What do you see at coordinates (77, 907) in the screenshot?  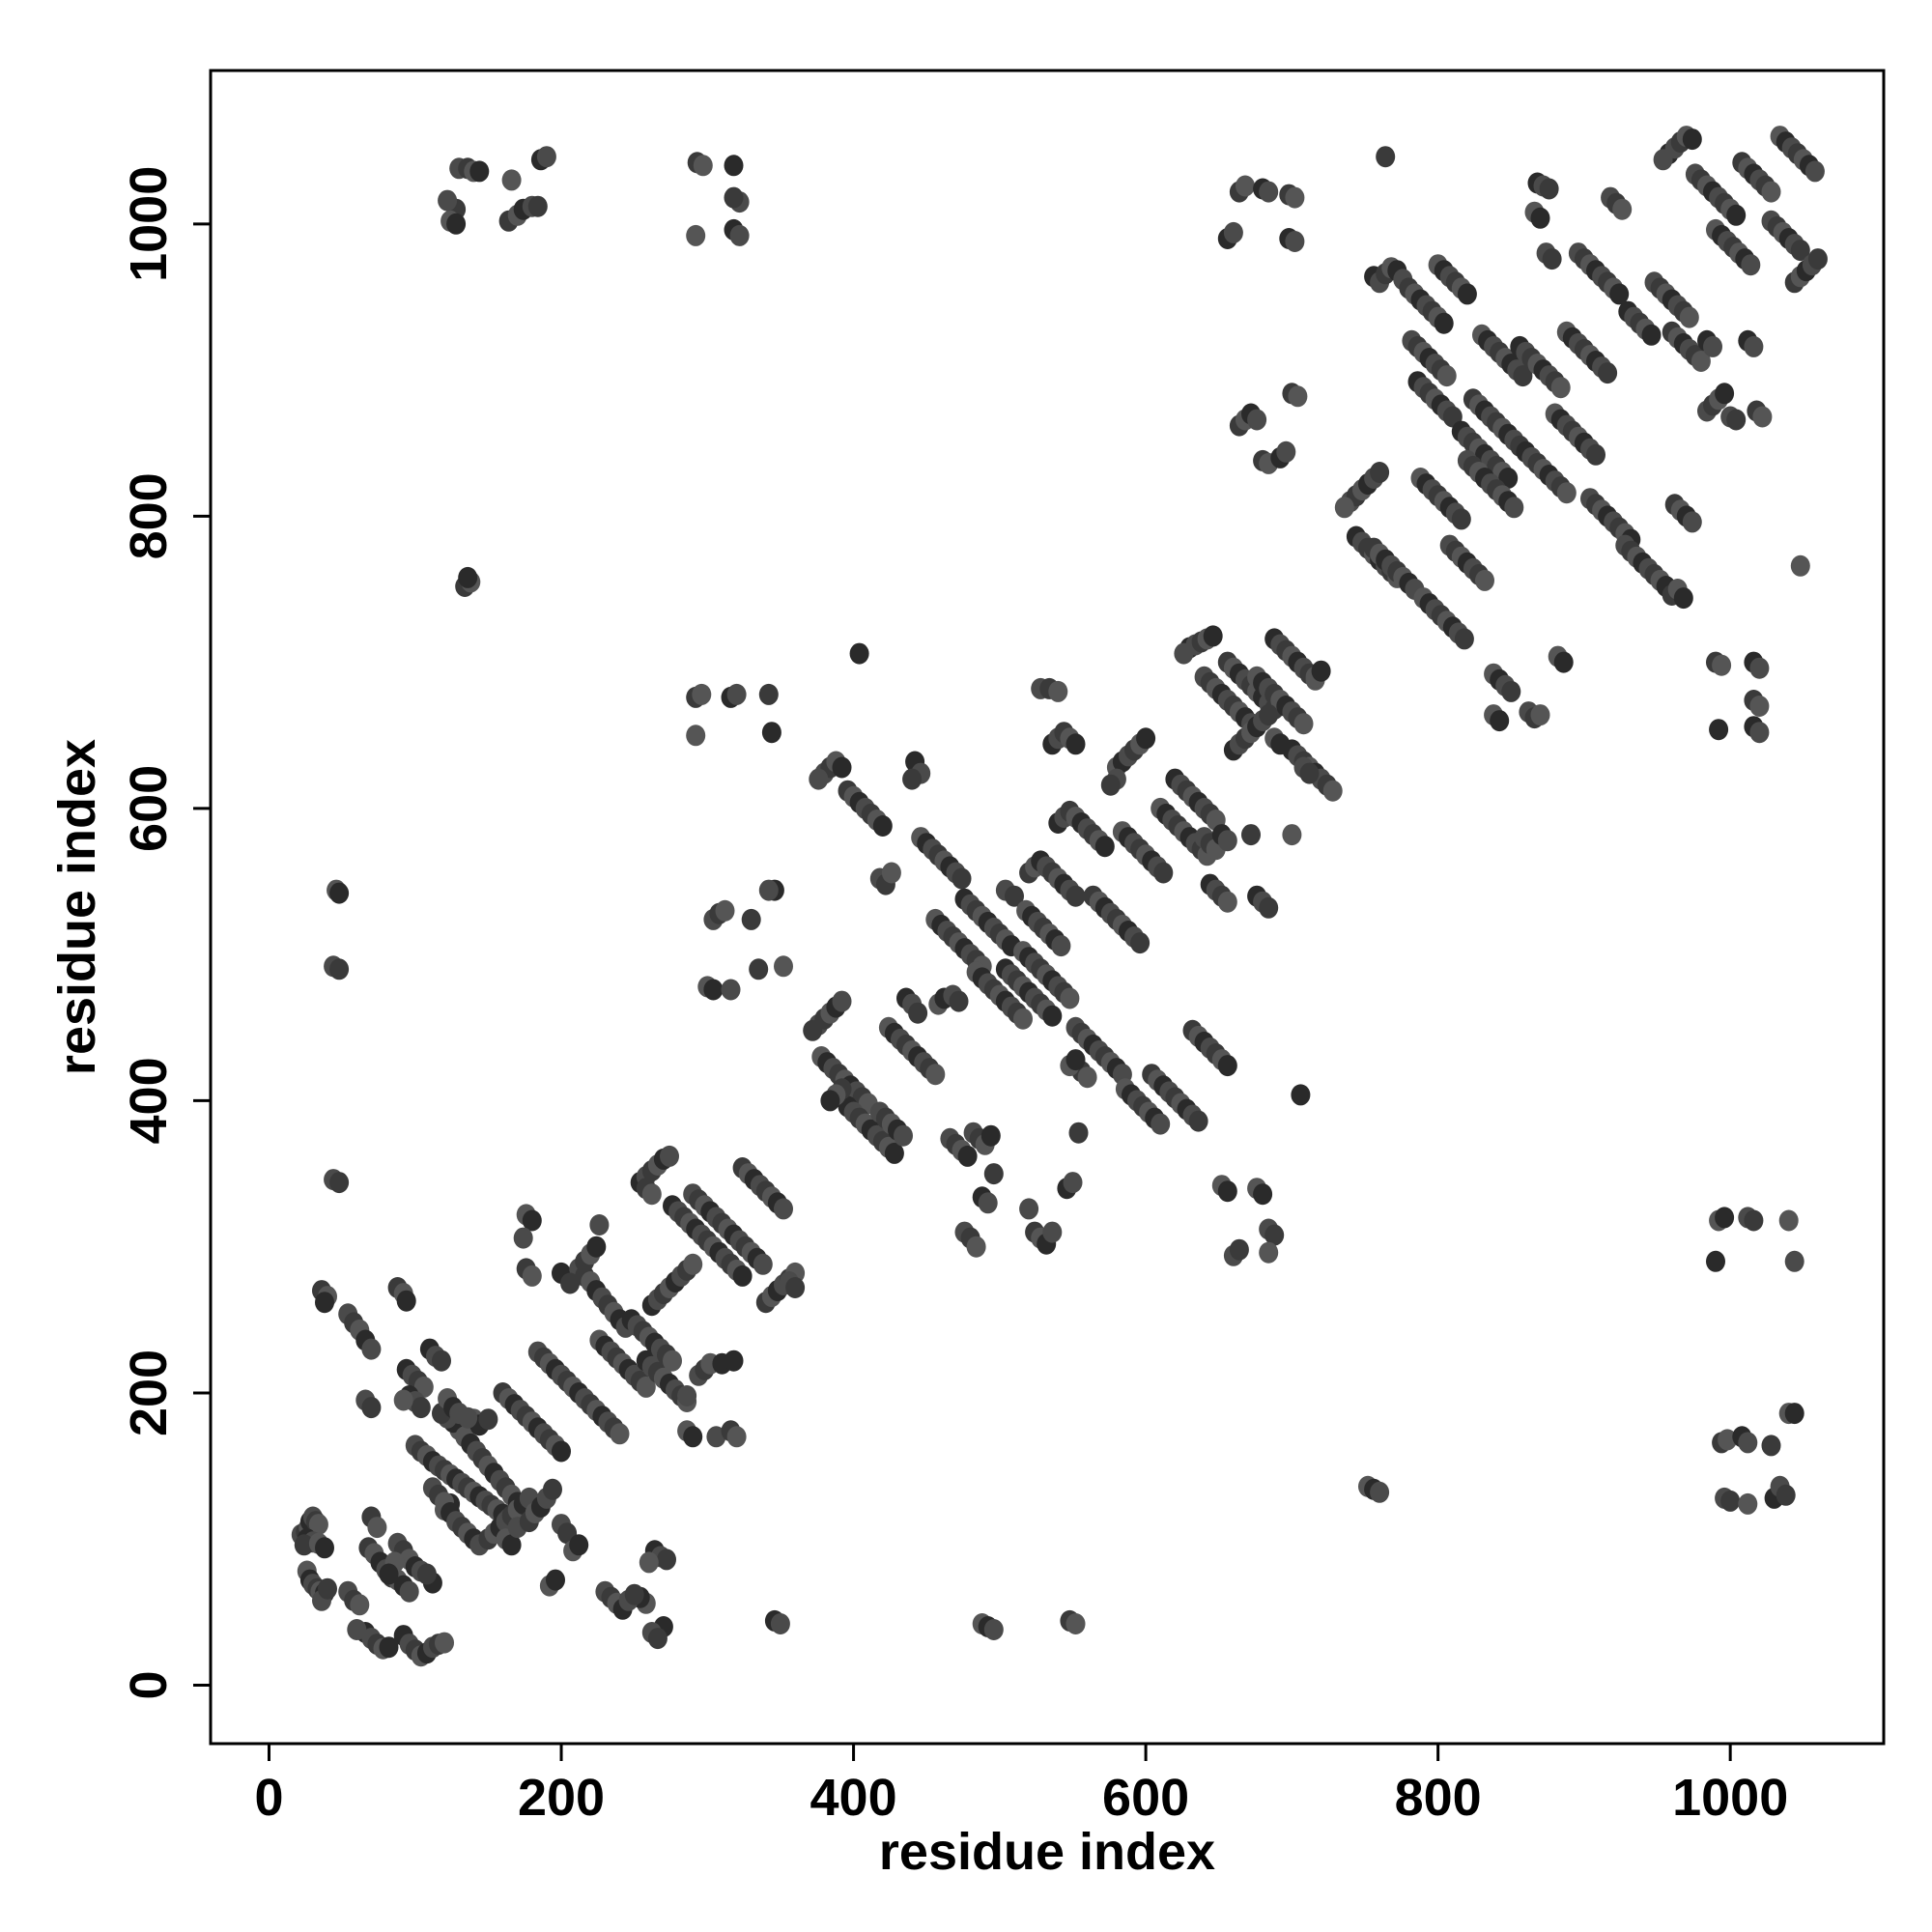 I see `y-axis-title: residue index` at bounding box center [77, 907].